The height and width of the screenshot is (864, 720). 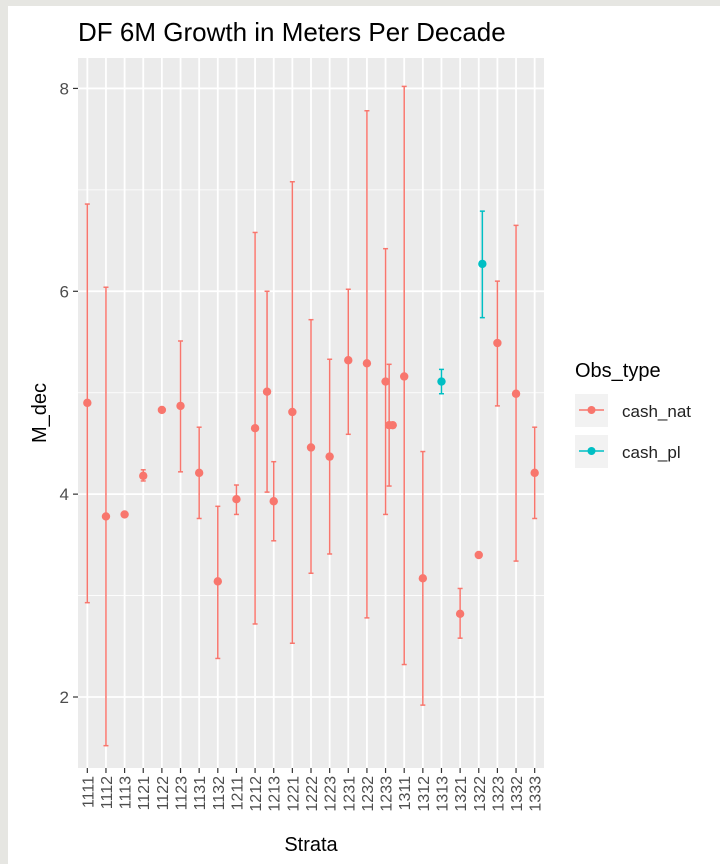 I want to click on x-tick-label-1113: 1113, so click(x=126, y=792).